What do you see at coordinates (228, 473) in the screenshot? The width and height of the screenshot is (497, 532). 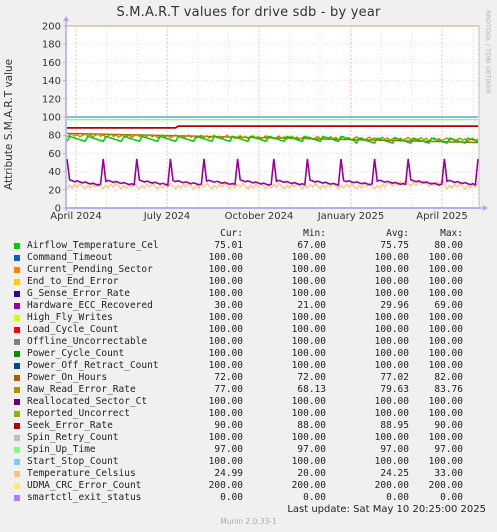 I see `legend-cur-value: 24.99` at bounding box center [228, 473].